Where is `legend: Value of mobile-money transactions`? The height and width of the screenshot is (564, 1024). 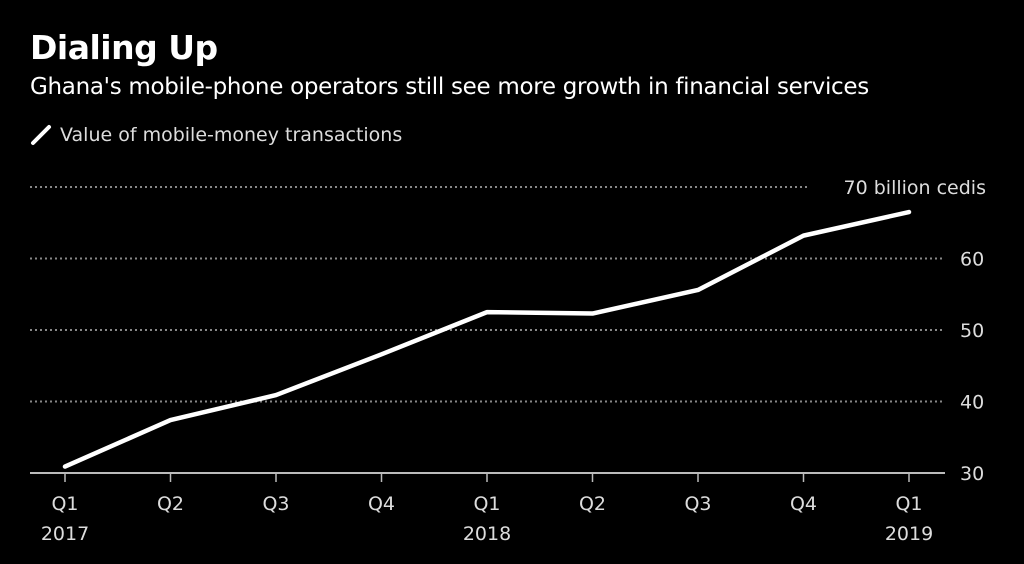
legend: Value of mobile-money transactions is located at coordinates (216, 135).